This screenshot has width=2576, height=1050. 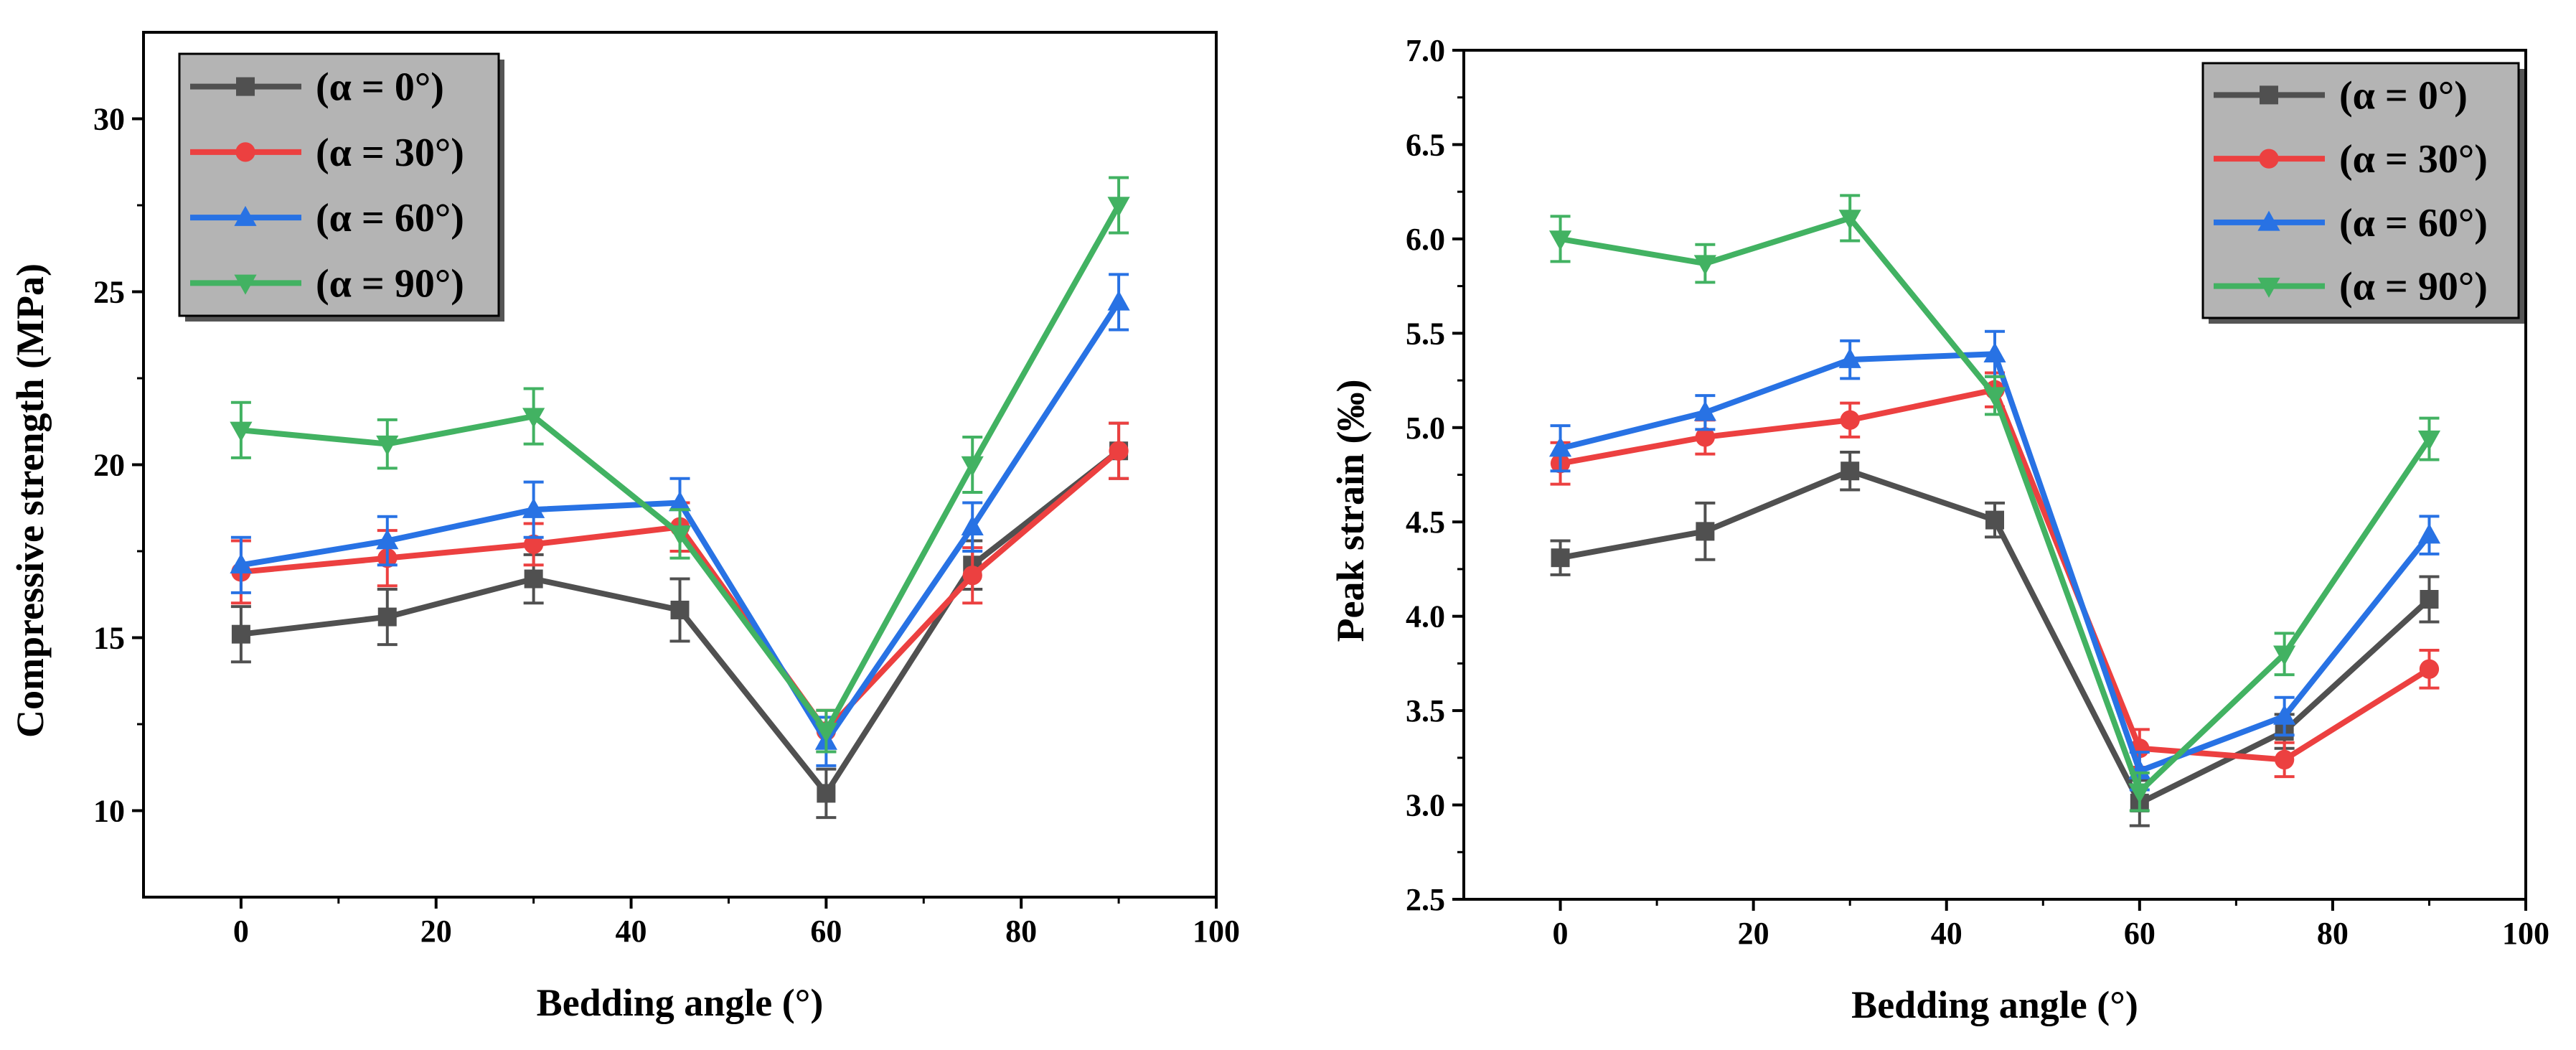 I want to click on y-tick-label: 3.0, so click(x=1425, y=805).